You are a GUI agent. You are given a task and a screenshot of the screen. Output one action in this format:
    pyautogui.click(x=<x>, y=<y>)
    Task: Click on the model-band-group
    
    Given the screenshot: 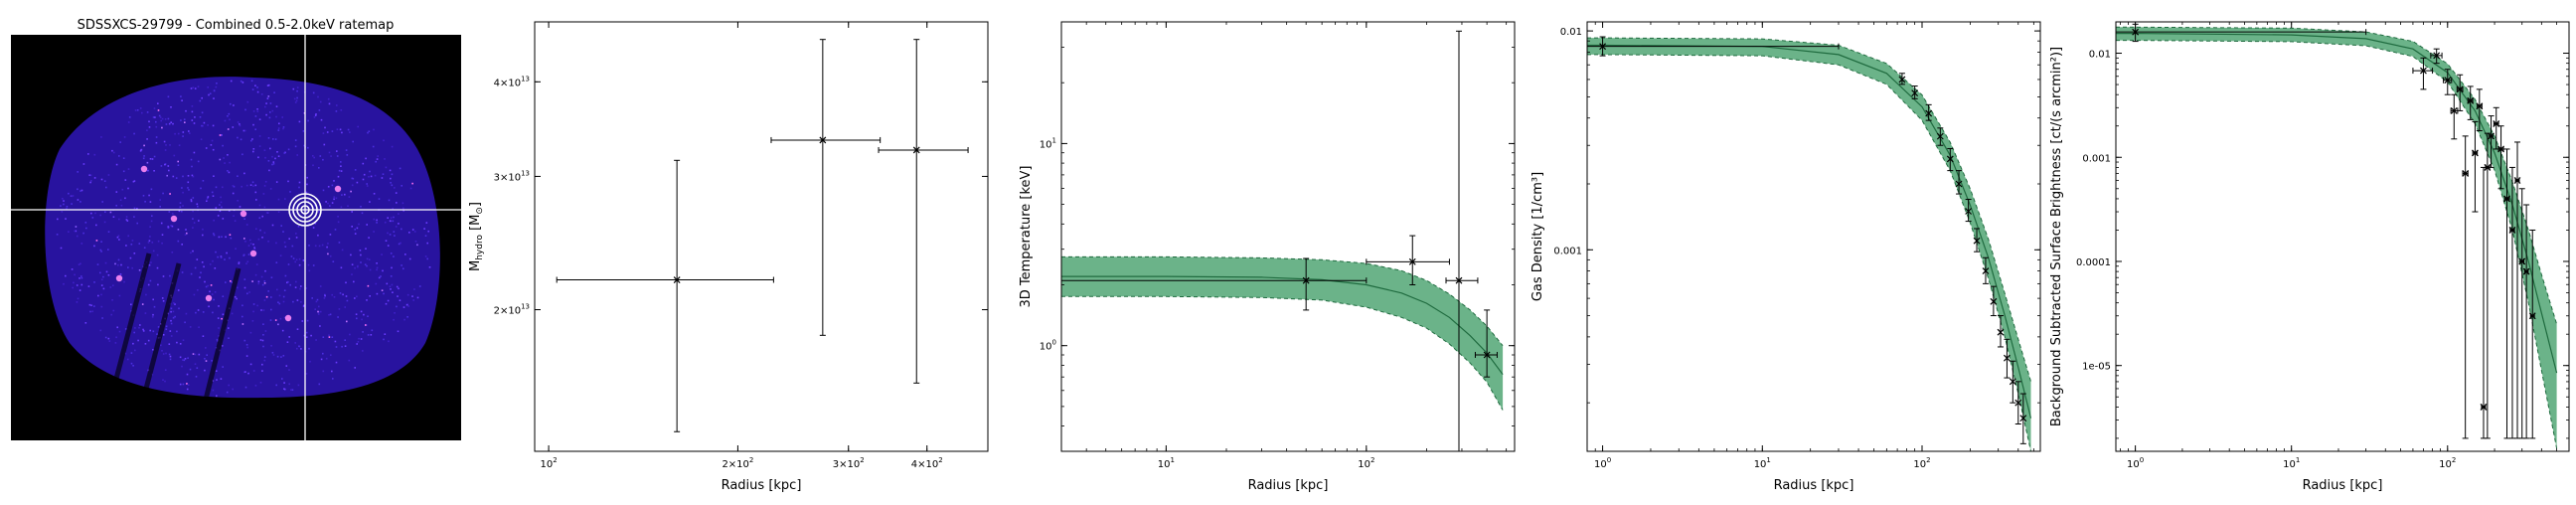 What is the action you would take?
    pyautogui.click(x=2337, y=237)
    